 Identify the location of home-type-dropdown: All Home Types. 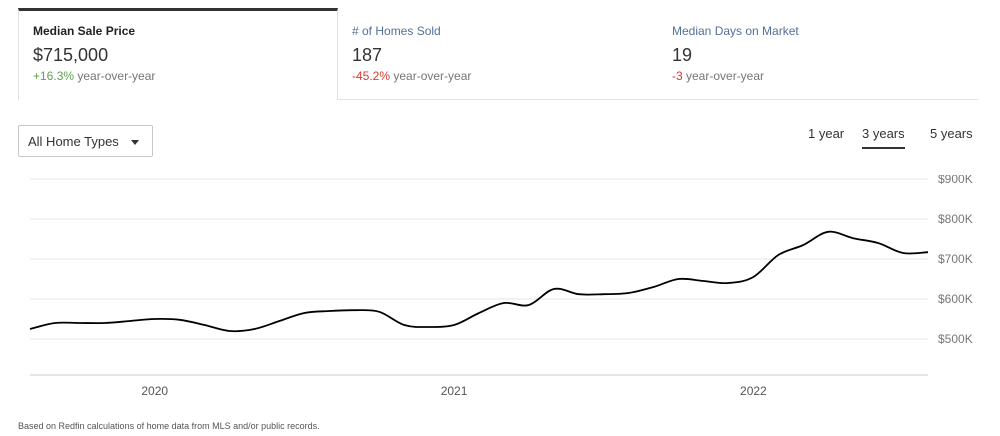
(85, 141).